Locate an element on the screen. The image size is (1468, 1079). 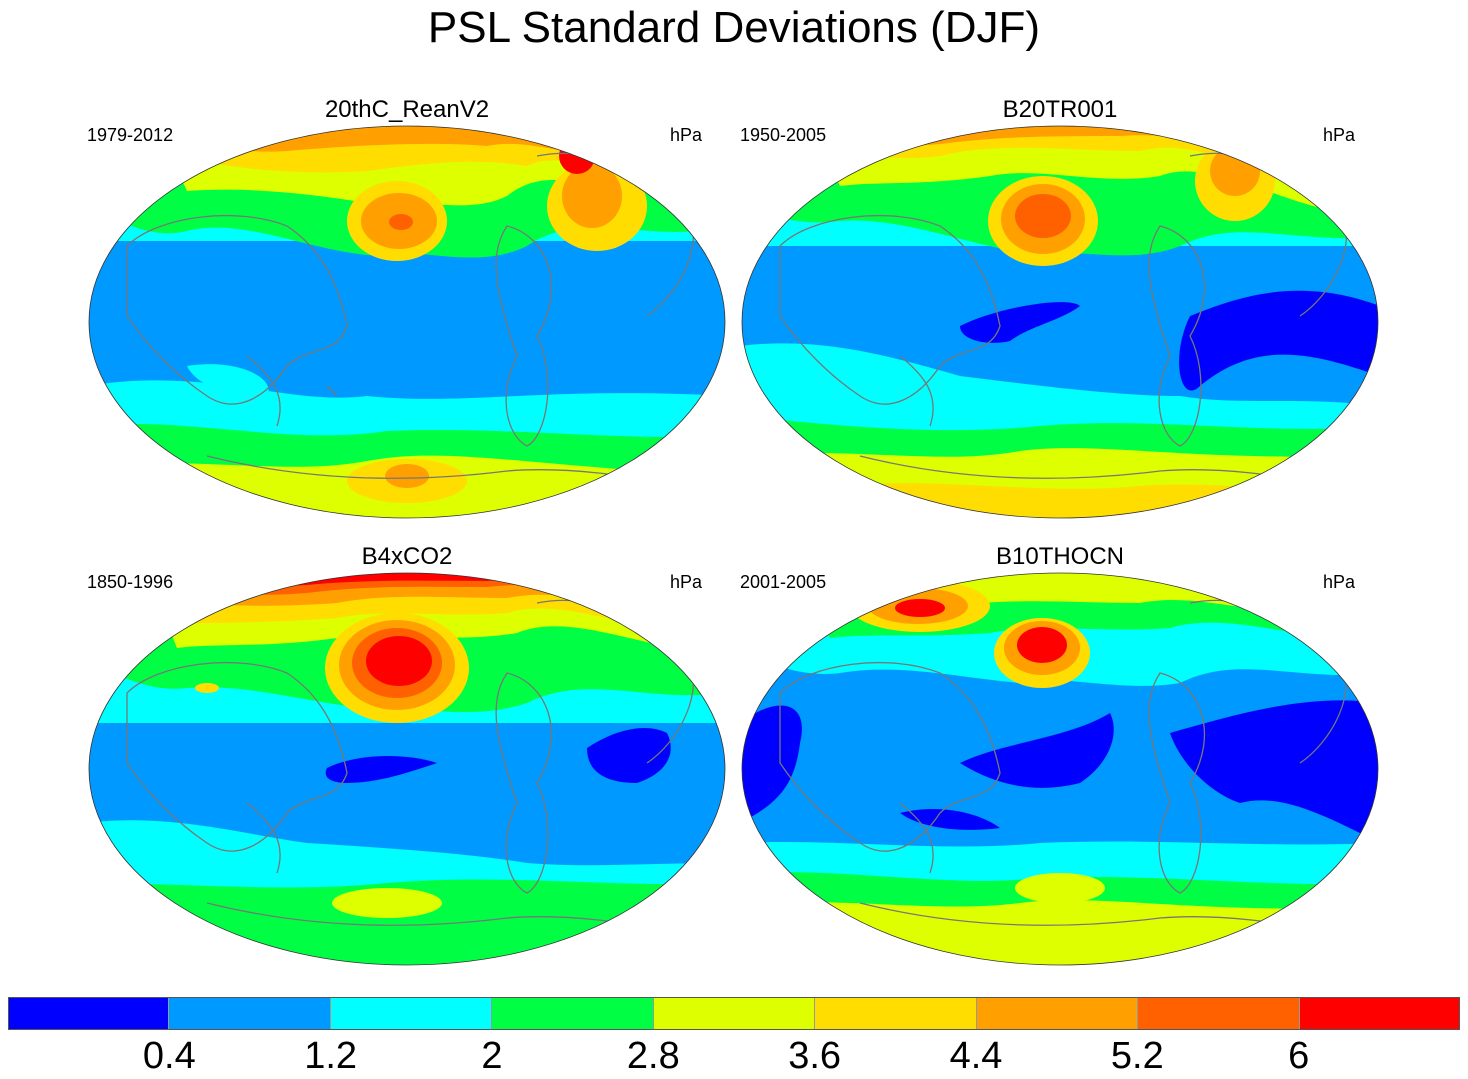
panel-years: 1950-2005 is located at coordinates (783, 135).